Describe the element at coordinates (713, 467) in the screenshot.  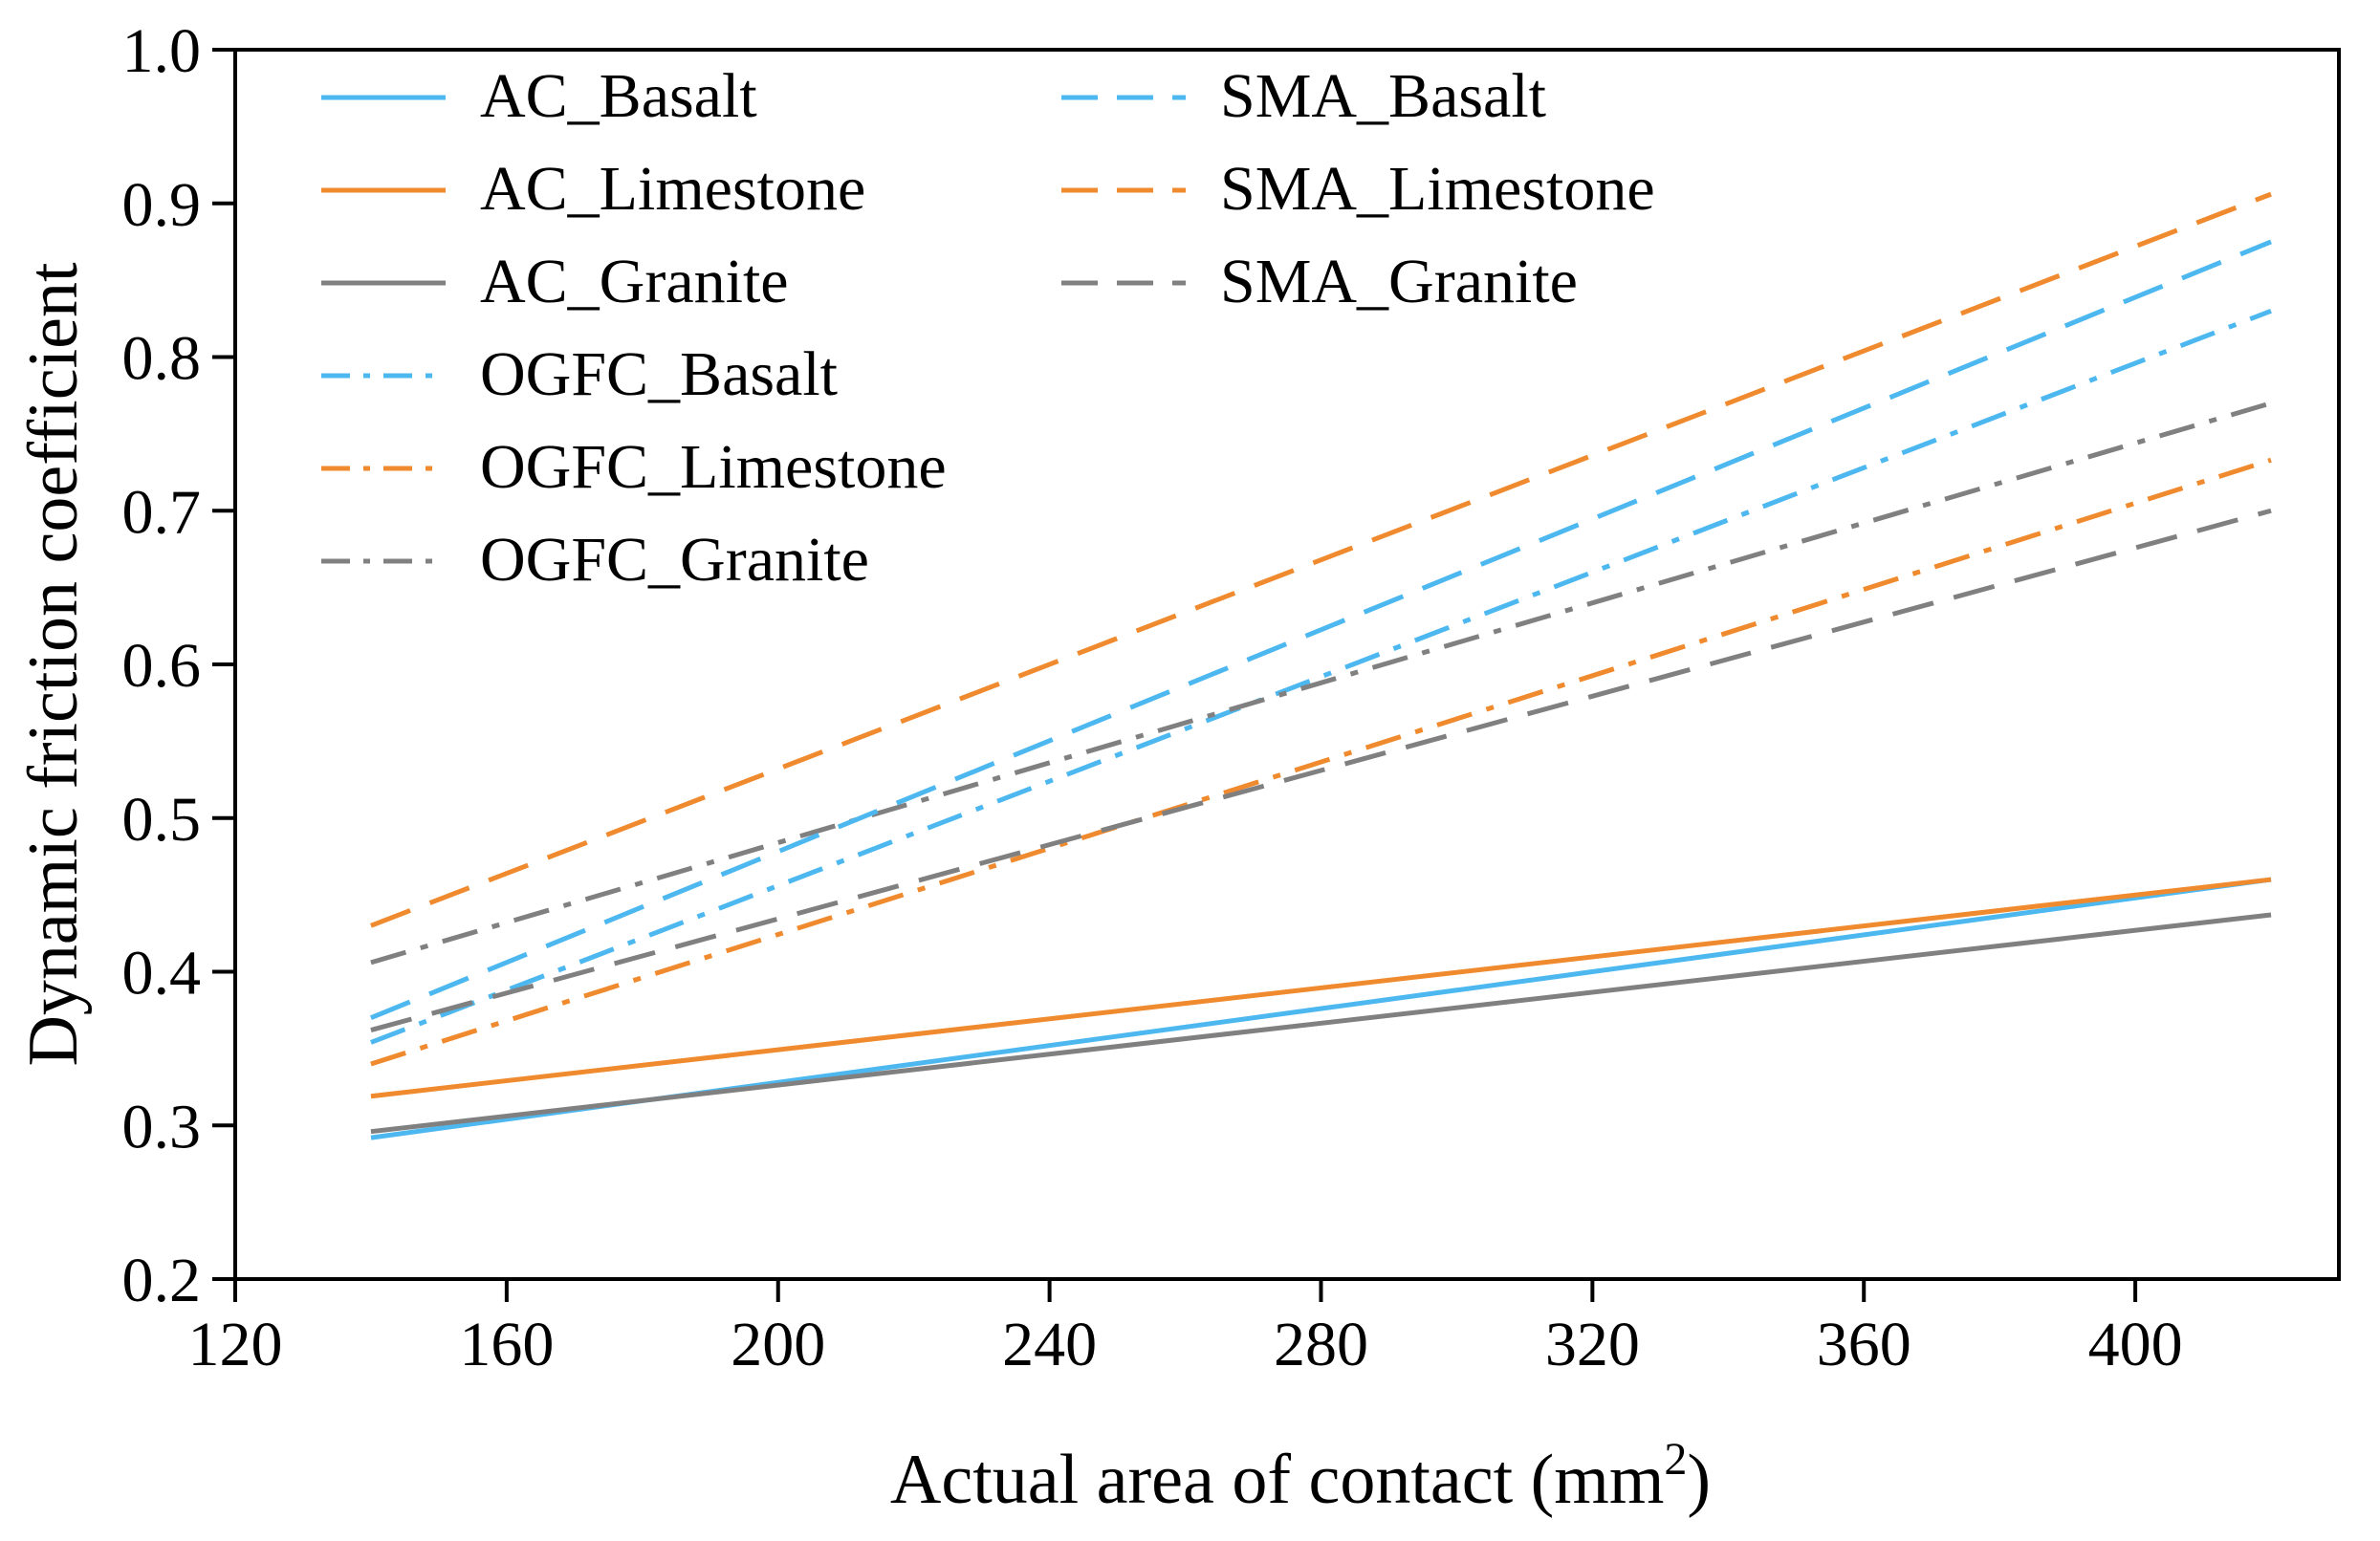
I see `legend-label: OGFC_Limestone` at that location.